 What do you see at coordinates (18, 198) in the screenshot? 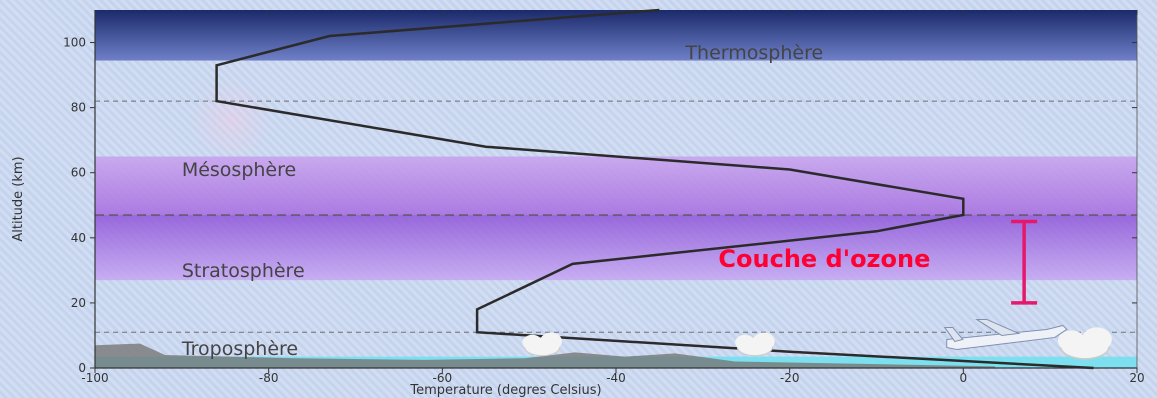
I see `y-axis-title: Altitude (km)` at bounding box center [18, 198].